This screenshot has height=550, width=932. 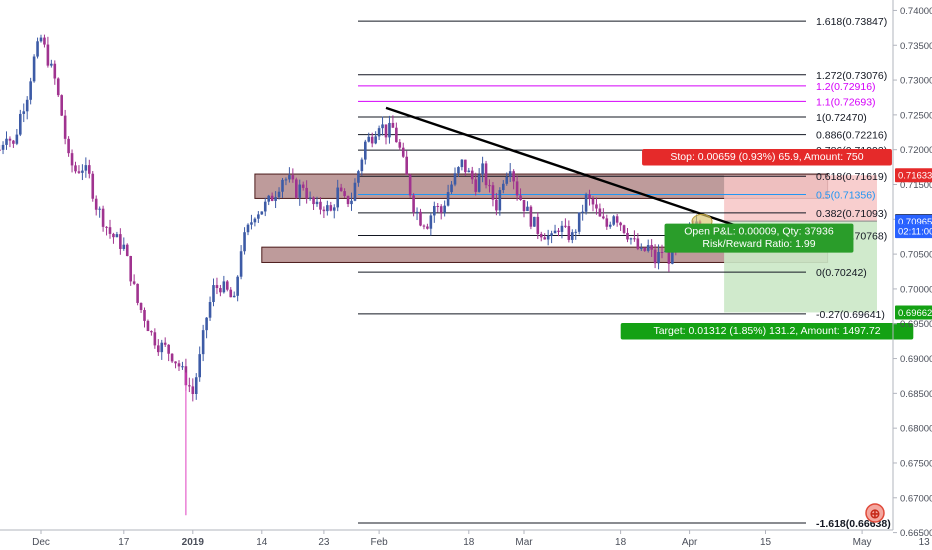 What do you see at coordinates (916, 11) in the screenshot?
I see `price-tick-label: 0.74000` at bounding box center [916, 11].